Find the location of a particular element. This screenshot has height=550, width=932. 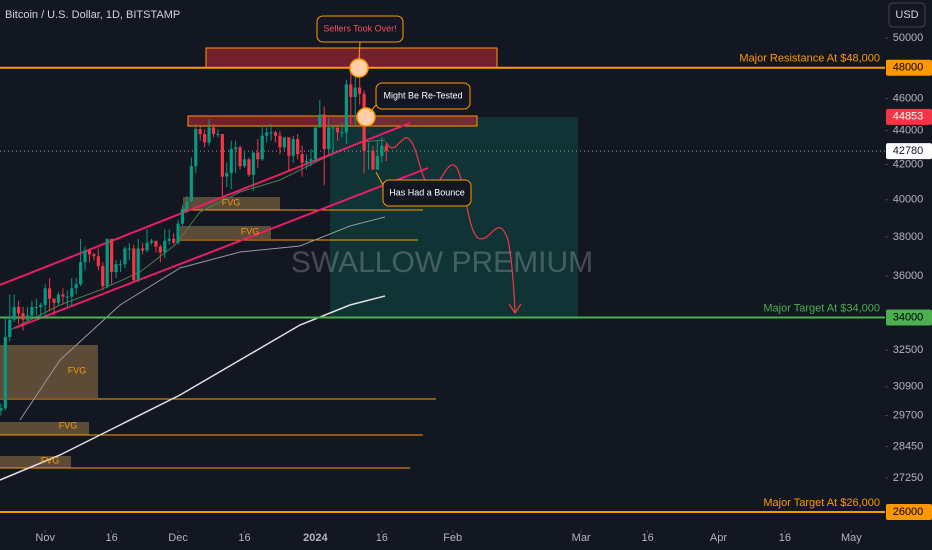

y-tick-label: 44000 is located at coordinates (908, 131).